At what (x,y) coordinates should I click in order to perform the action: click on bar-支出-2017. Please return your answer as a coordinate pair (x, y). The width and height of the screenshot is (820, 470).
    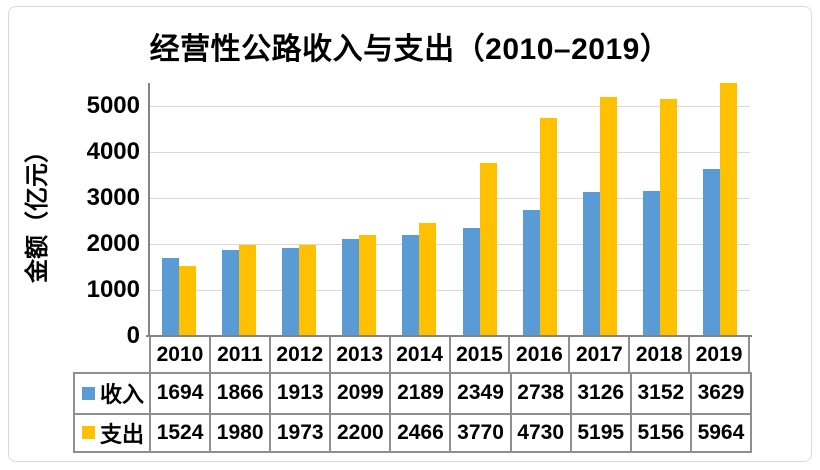
    Looking at the image, I should click on (608, 216).